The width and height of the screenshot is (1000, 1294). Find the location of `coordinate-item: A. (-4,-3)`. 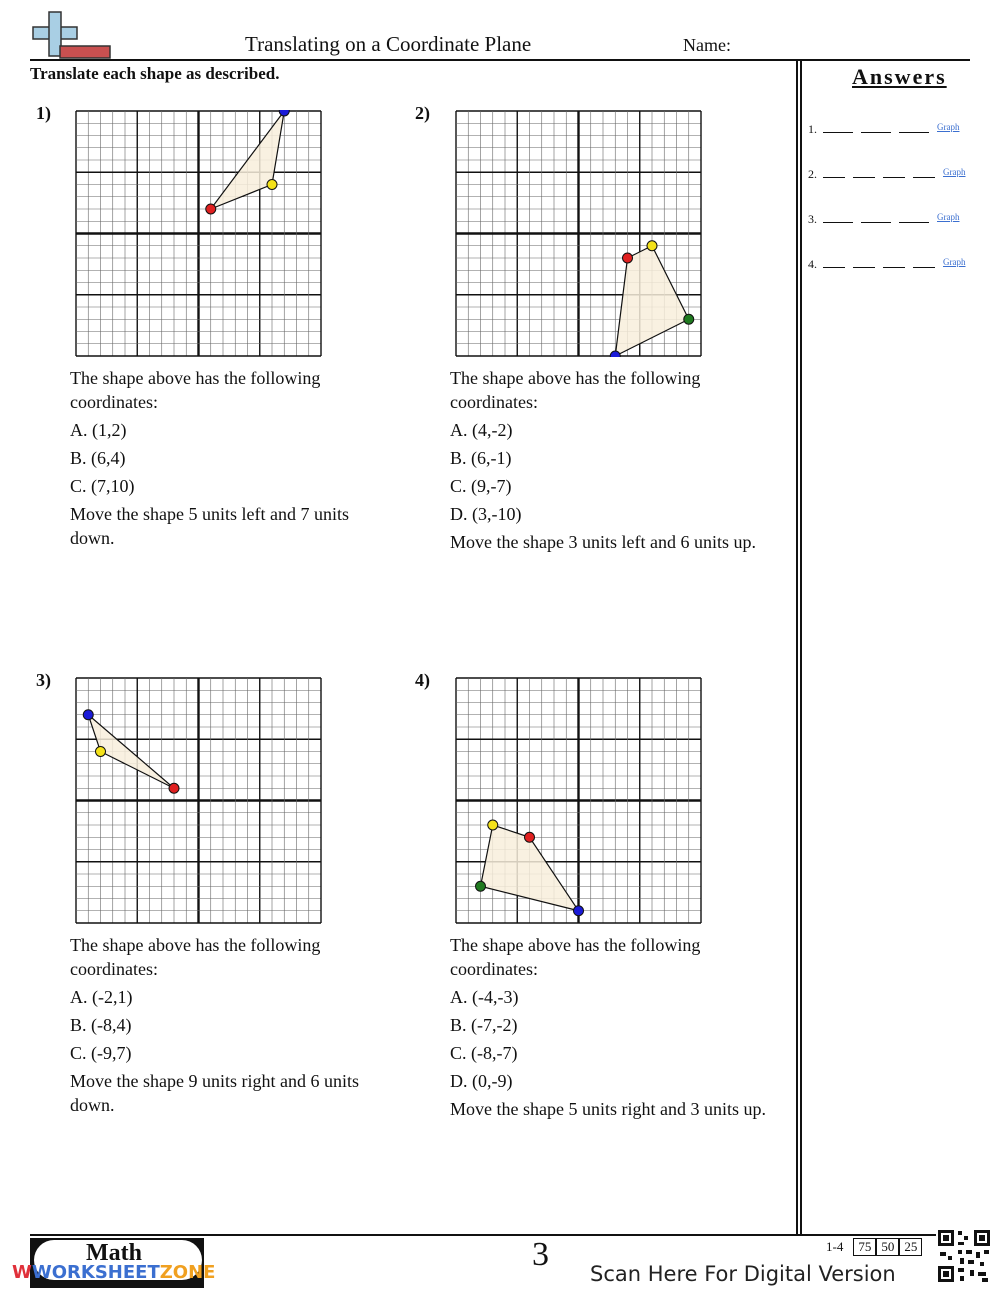

coordinate-item: A. (-4,-3) is located at coordinates (484, 997).